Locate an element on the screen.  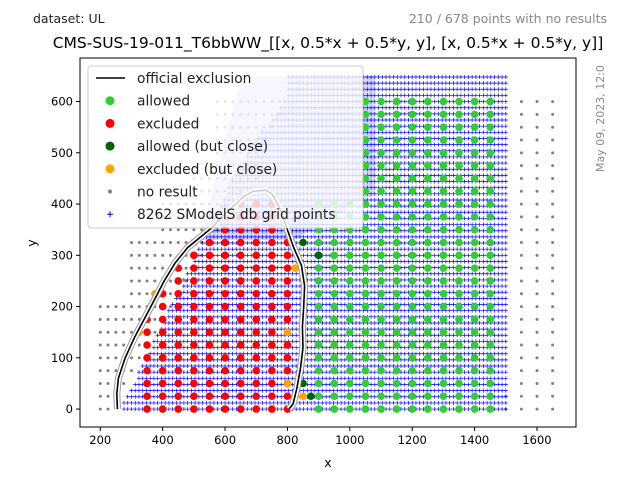
no-result-point is located at coordinates (521, 268).